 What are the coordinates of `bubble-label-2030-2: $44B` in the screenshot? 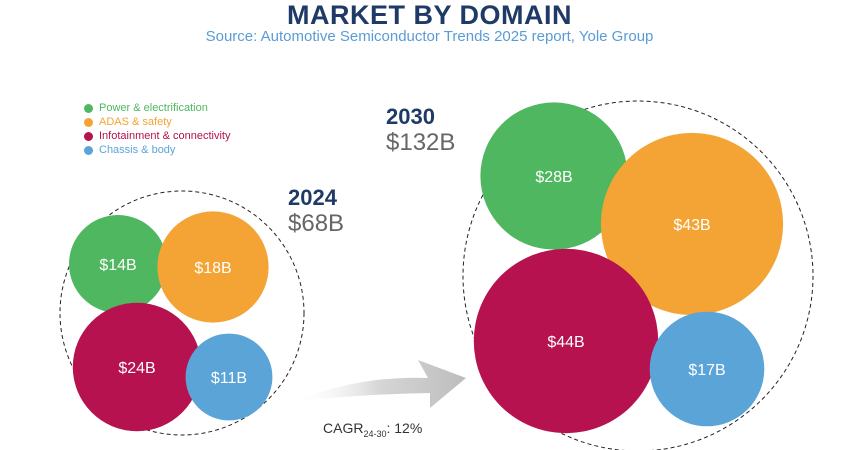 It's located at (565, 342).